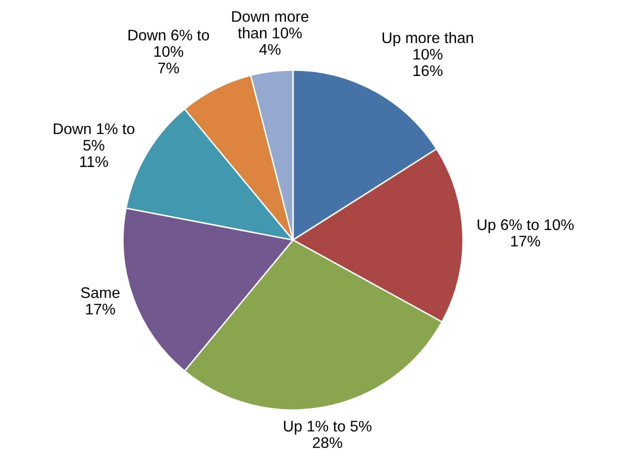 Image resolution: width=617 pixels, height=460 pixels. What do you see at coordinates (94, 137) in the screenshot?
I see `slice-label: Down 1% to 5%` at bounding box center [94, 137].